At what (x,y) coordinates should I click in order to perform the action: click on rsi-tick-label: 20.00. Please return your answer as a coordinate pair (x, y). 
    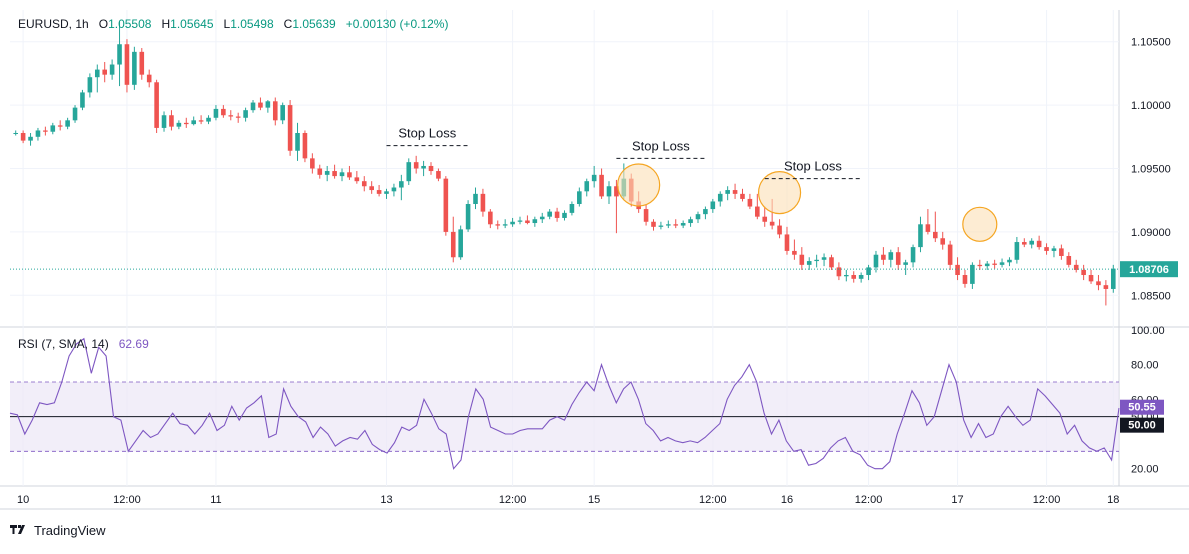
    Looking at the image, I should click on (1145, 470).